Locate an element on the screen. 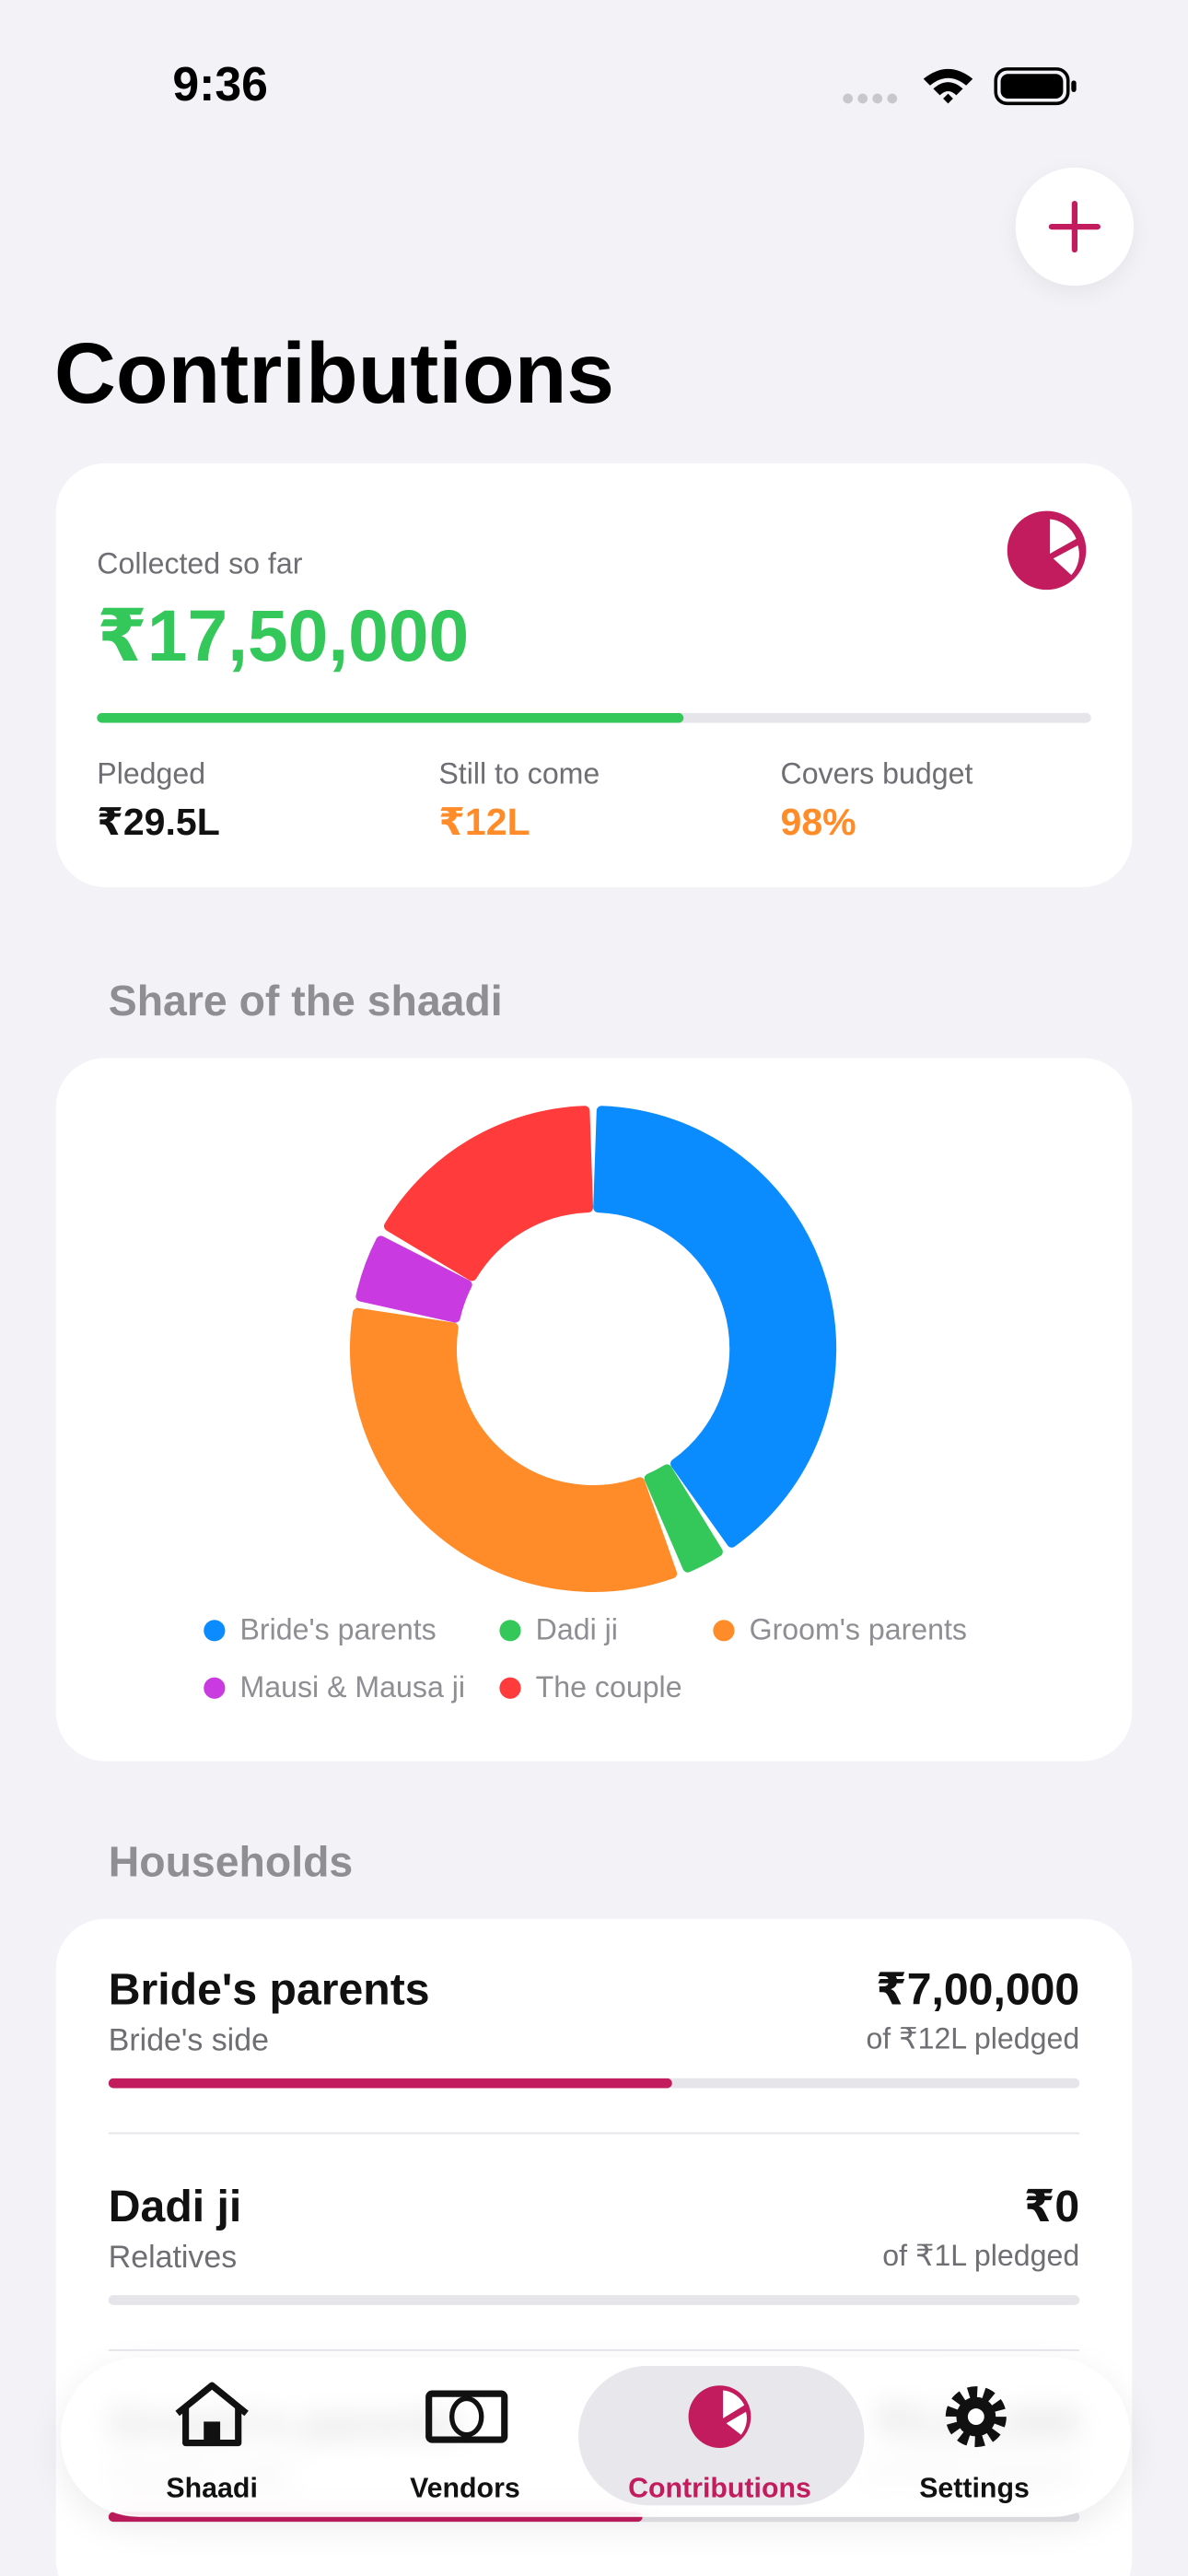 The image size is (1188, 2576). plus-icon is located at coordinates (1074, 227).